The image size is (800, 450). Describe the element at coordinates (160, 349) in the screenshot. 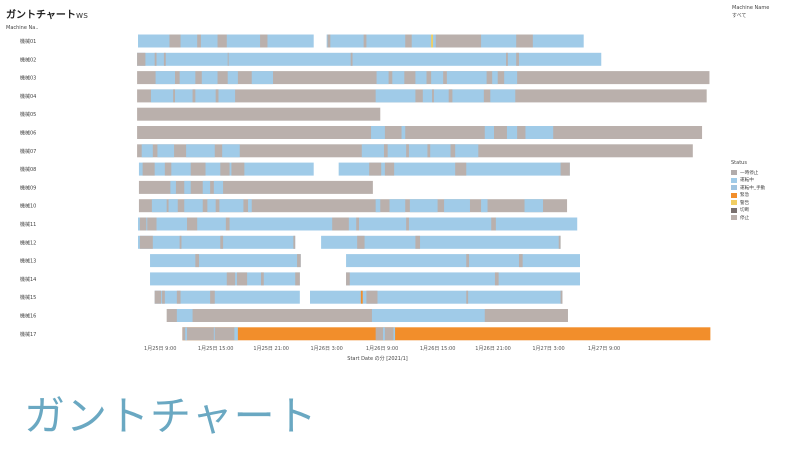

I see `x-tick-label: 1月25日 9:00` at that location.